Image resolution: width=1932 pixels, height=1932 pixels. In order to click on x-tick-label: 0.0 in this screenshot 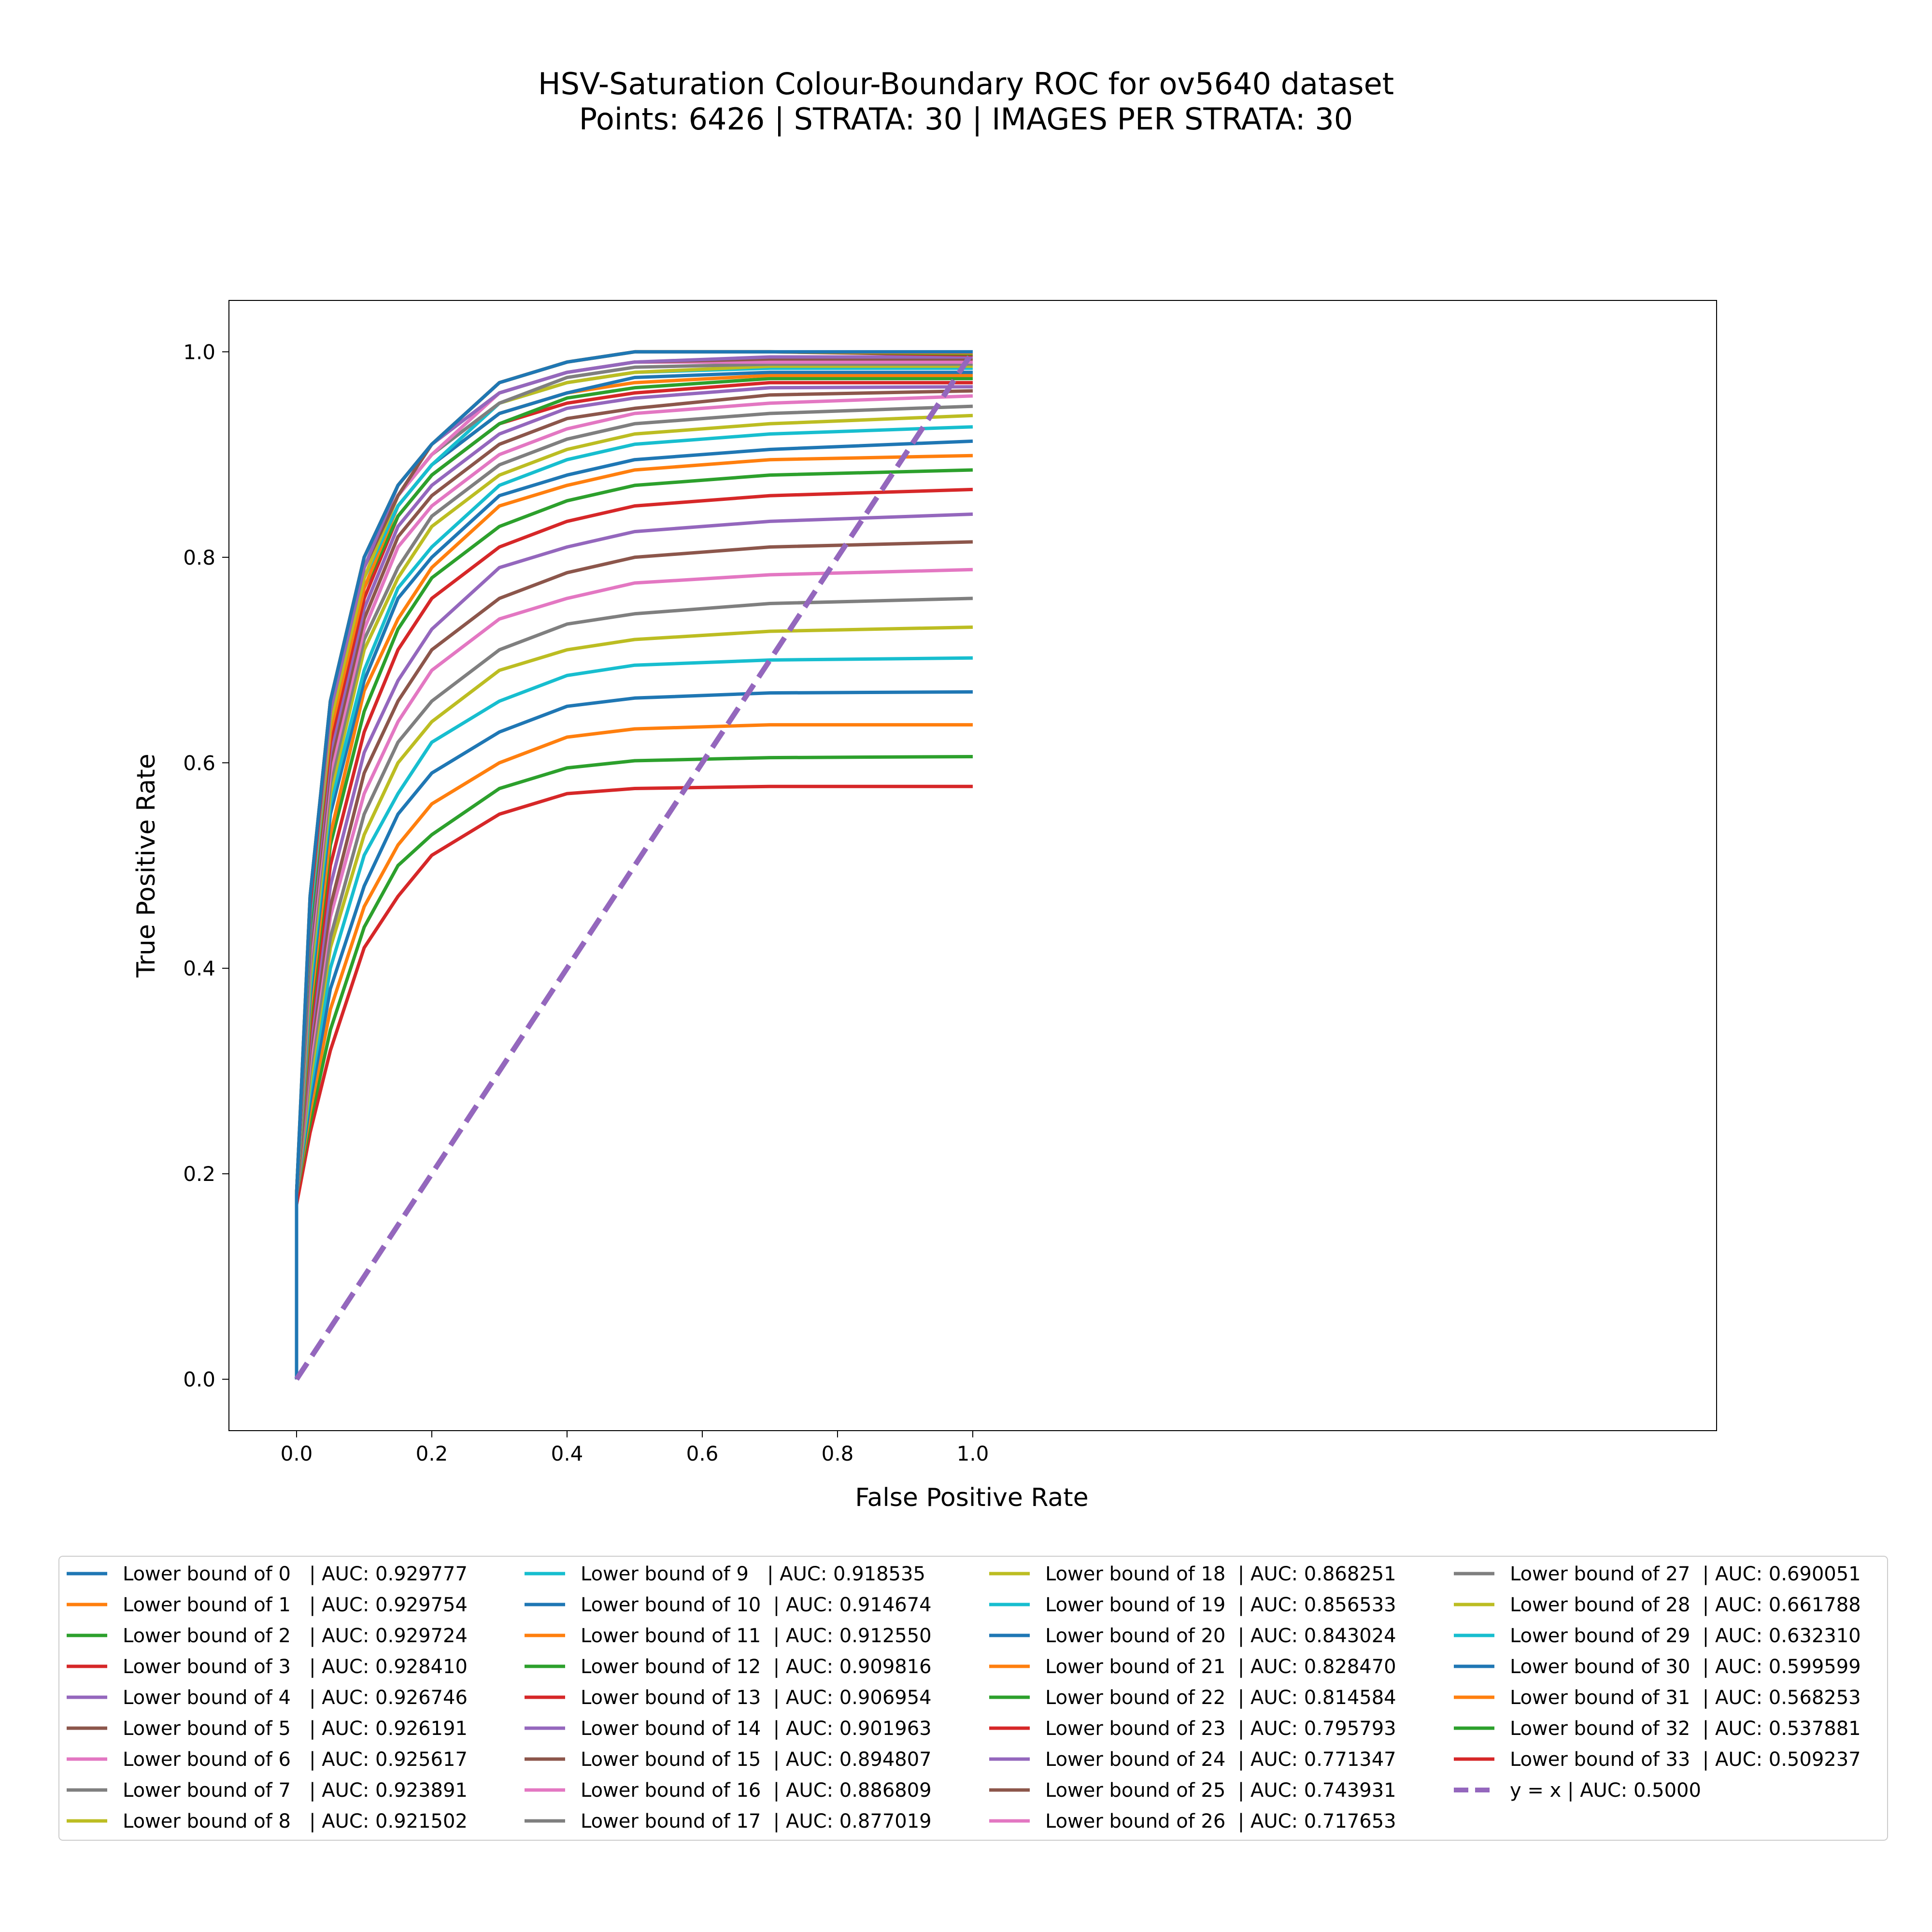, I will do `click(297, 1453)`.